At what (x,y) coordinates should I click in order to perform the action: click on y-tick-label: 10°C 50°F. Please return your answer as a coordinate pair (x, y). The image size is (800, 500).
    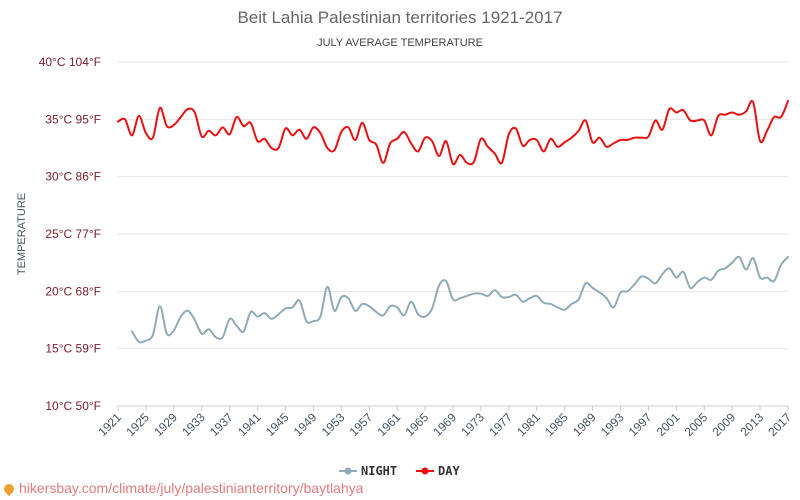
    Looking at the image, I should click on (73, 406).